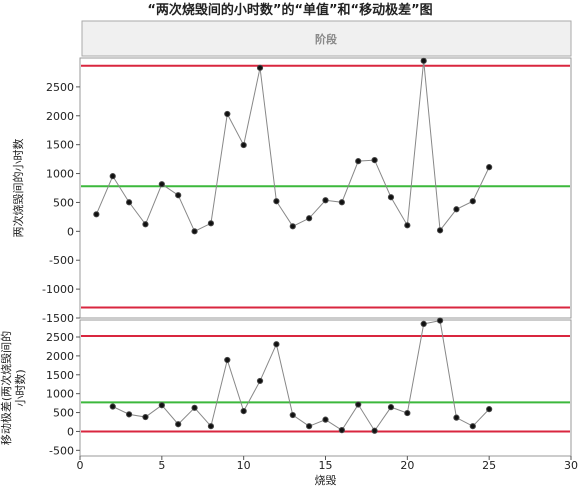 This screenshot has width=579, height=493. What do you see at coordinates (20, 387) in the screenshot?
I see `y-axis-label: 小时数)` at bounding box center [20, 387].